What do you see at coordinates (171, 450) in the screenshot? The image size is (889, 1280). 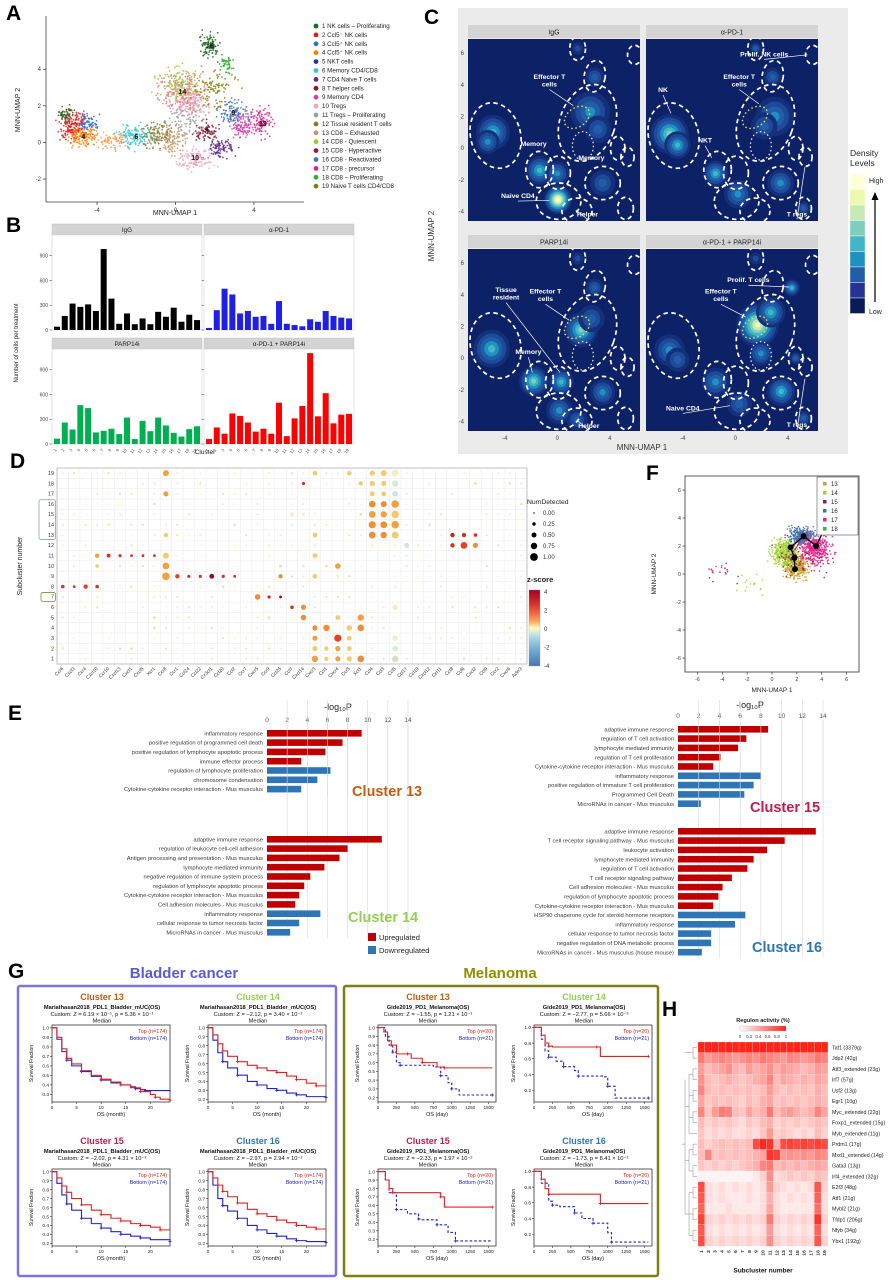 I see `svg-text: 16` at bounding box center [171, 450].